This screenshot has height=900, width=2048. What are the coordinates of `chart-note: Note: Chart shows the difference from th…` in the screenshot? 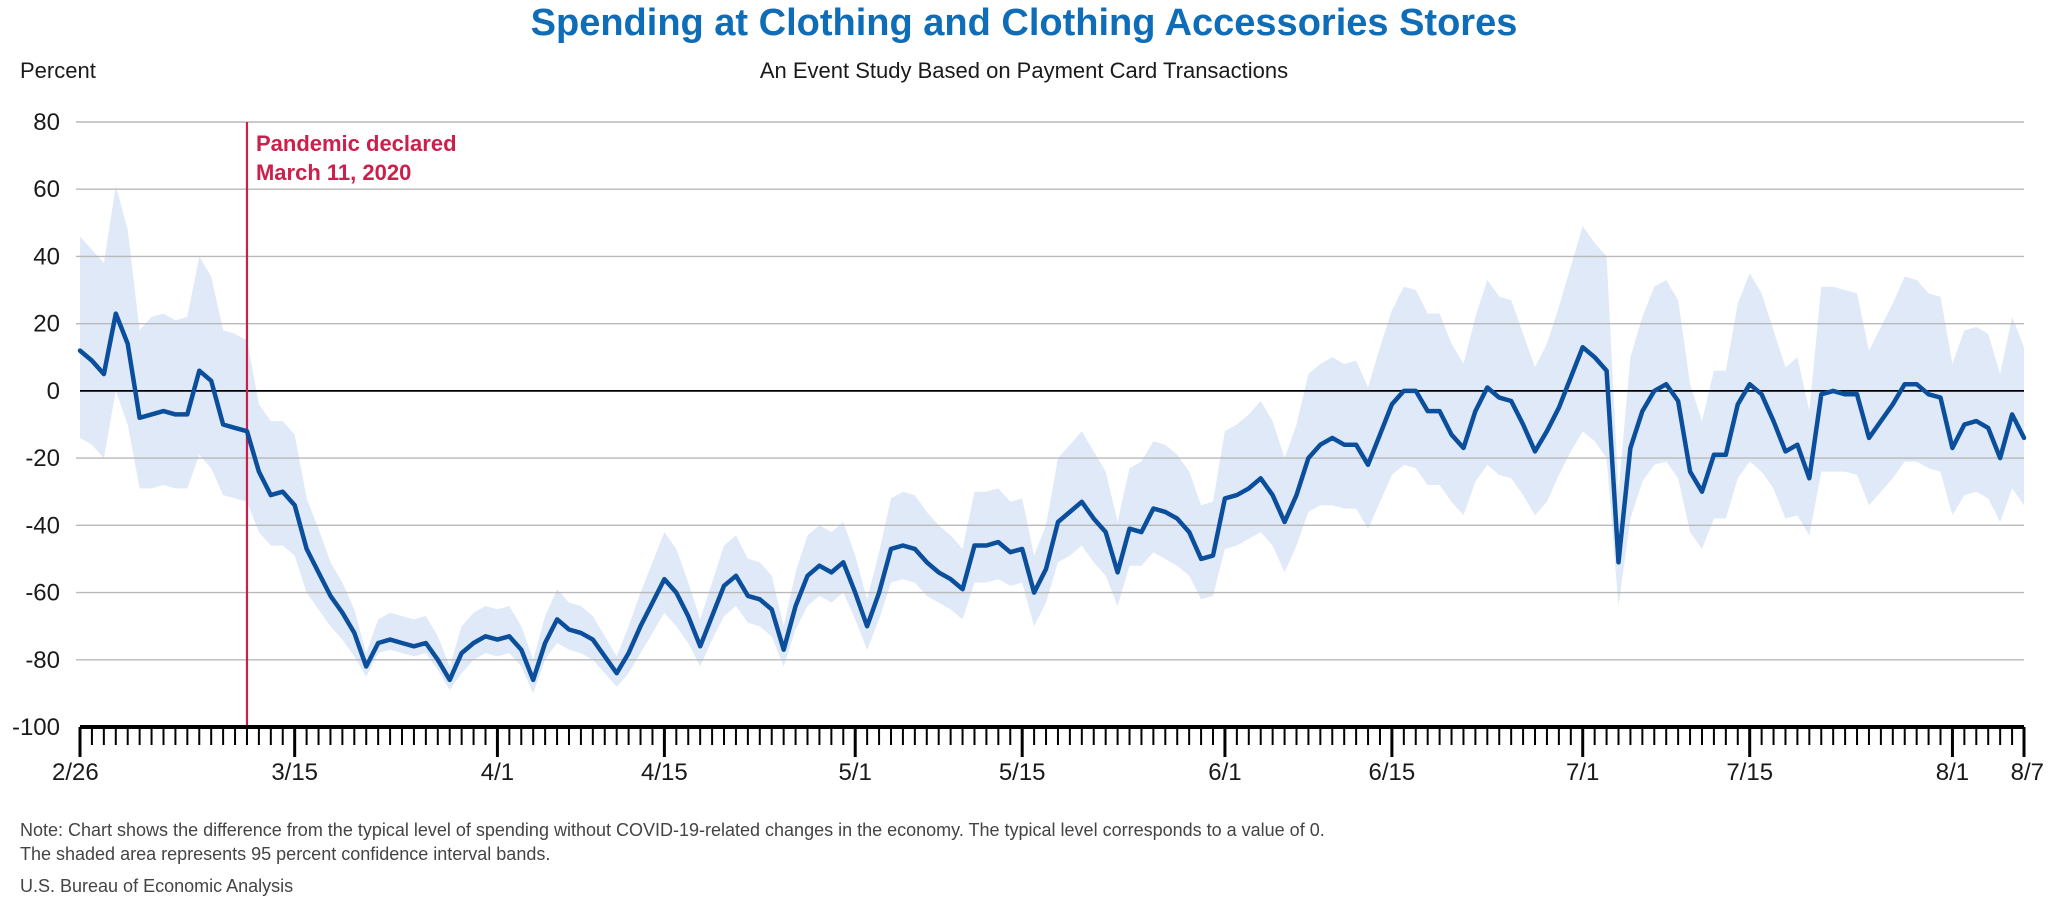 It's located at (672, 842).